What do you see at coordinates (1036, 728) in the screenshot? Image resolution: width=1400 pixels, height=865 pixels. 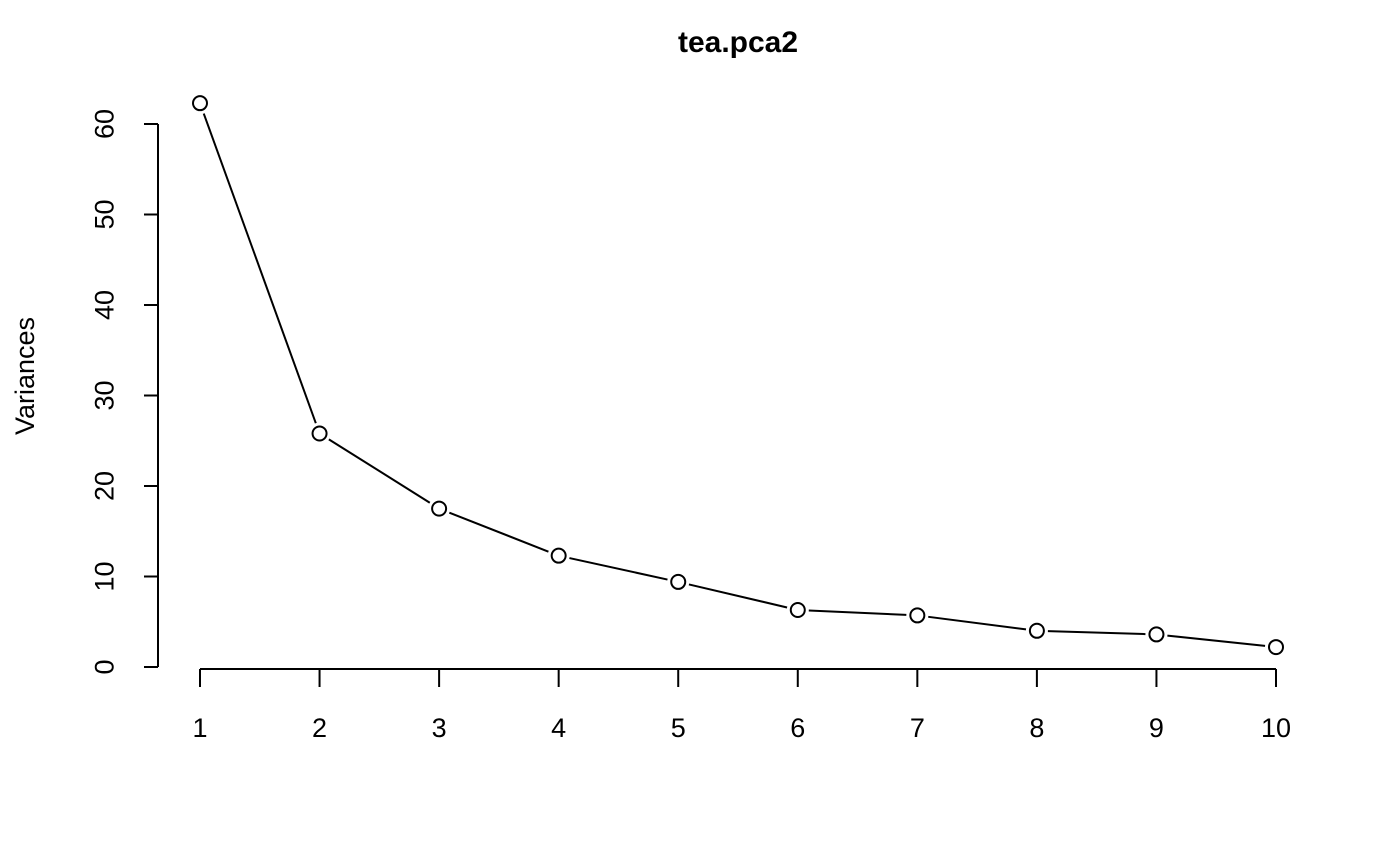 I see `x-tick-label: 8` at bounding box center [1036, 728].